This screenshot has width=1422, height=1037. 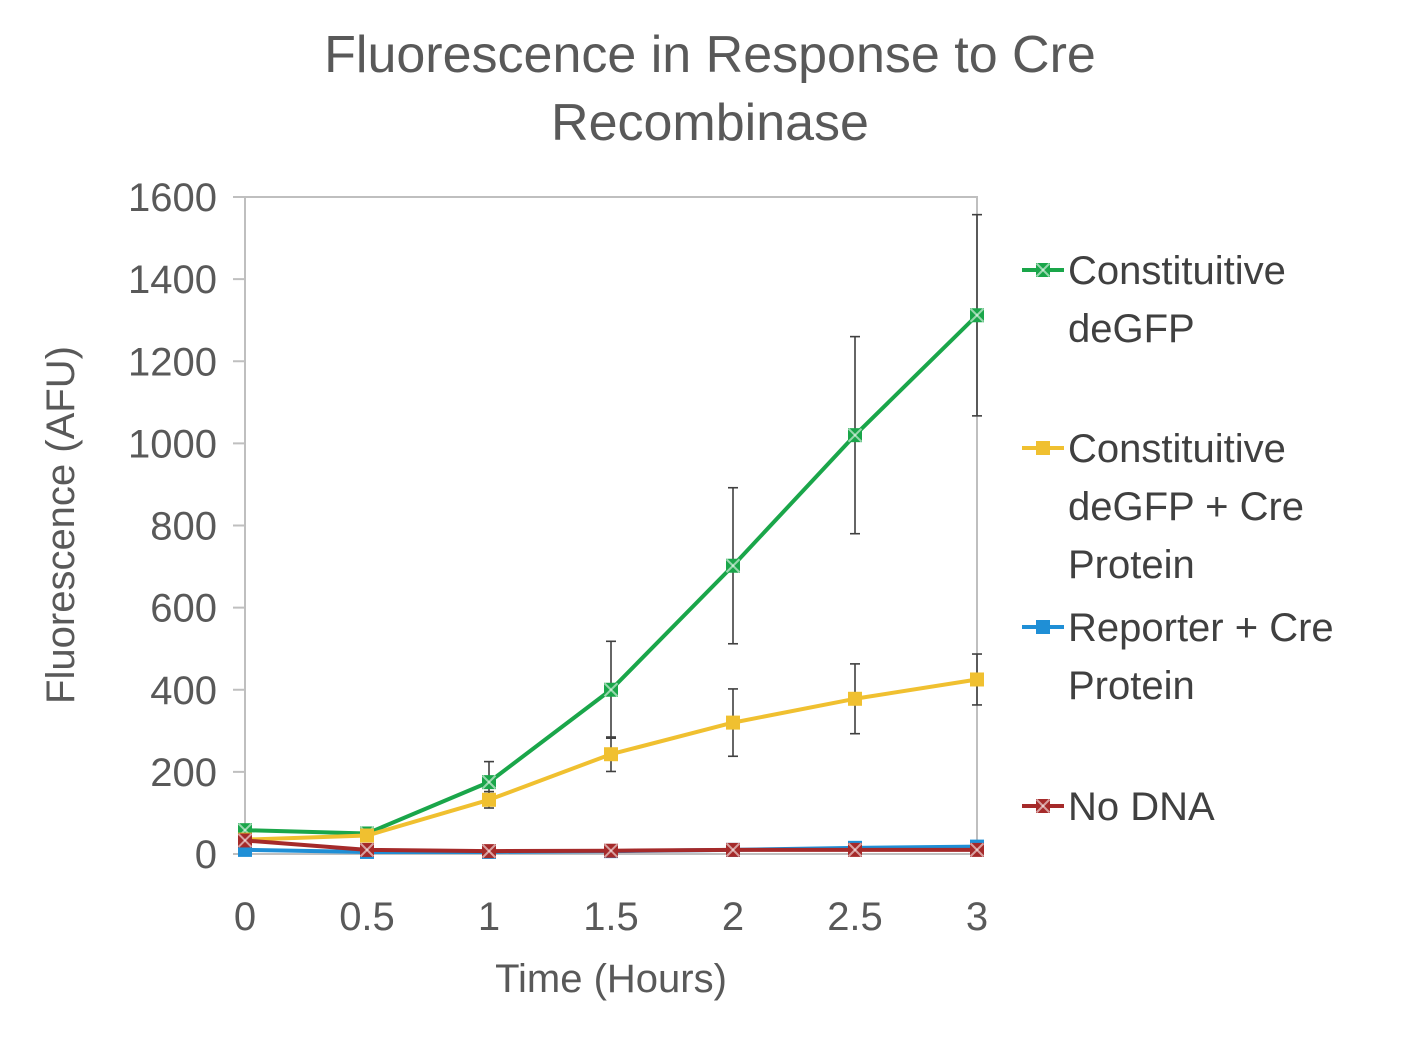 I want to click on legend-label-0: deGFP, so click(x=1131, y=329).